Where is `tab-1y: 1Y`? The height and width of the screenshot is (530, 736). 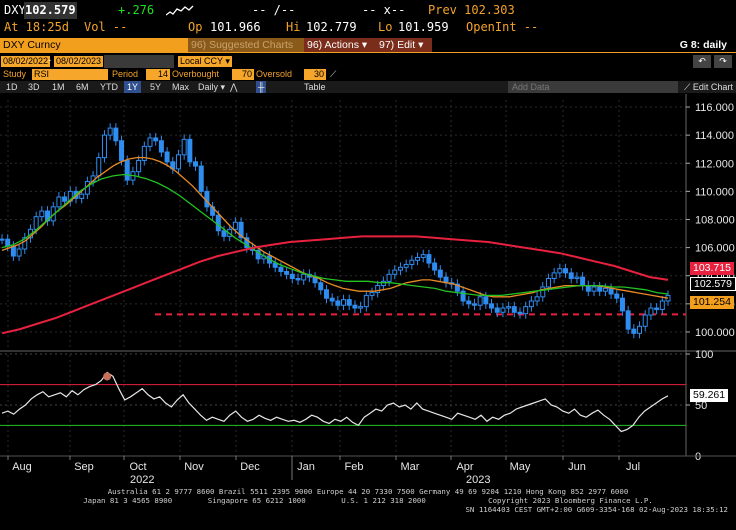 tab-1y: 1Y is located at coordinates (133, 87).